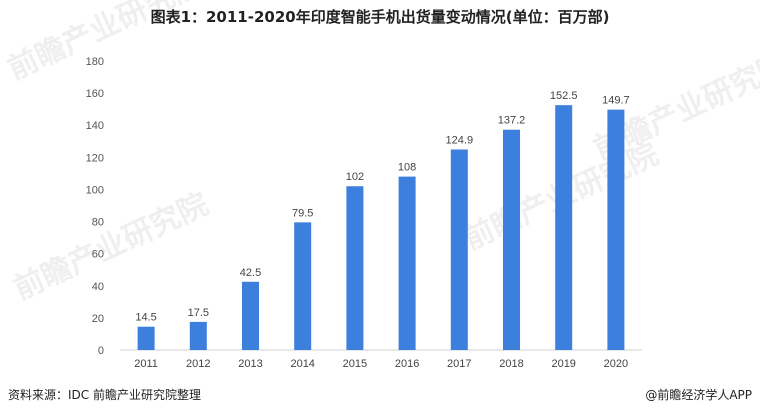  What do you see at coordinates (101, 351) in the screenshot?
I see `y-tick-label: 0` at bounding box center [101, 351].